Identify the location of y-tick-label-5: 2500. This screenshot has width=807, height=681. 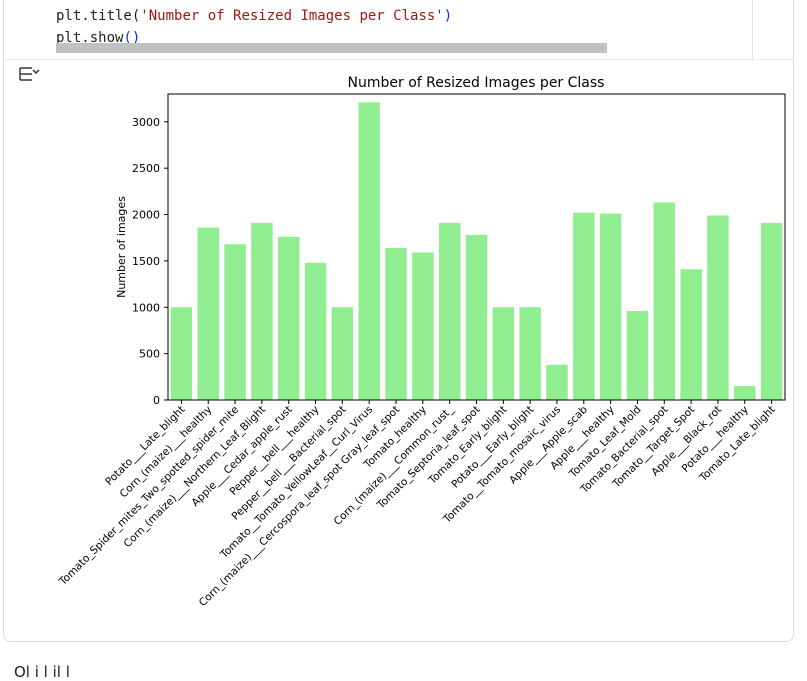
(146, 168).